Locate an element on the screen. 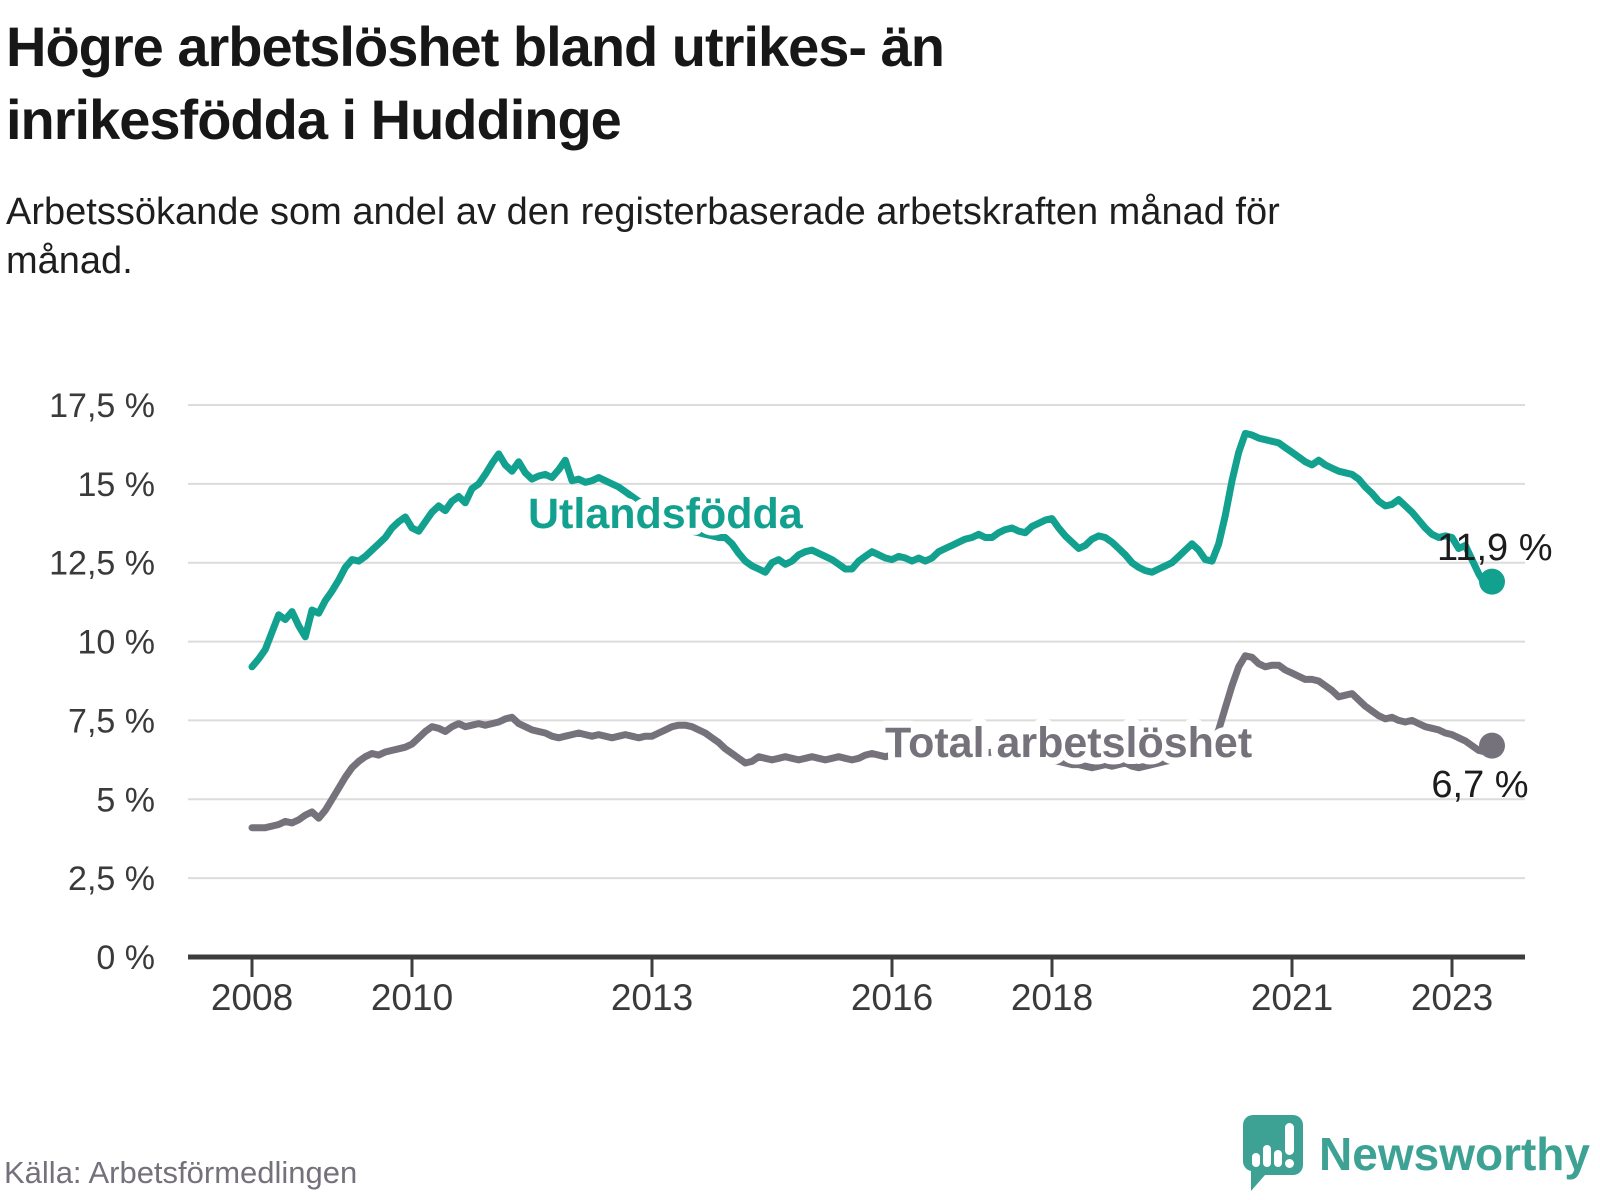 This screenshot has height=1200, width=1600. brand-block: Newsworthy is located at coordinates (1414, 1154).